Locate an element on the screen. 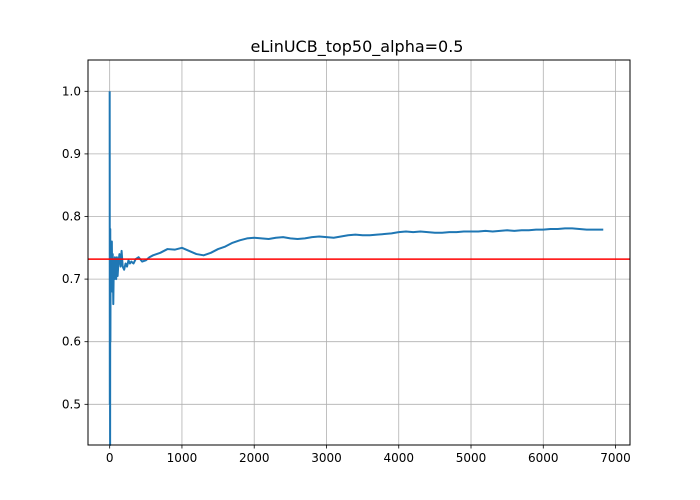 The width and height of the screenshot is (700, 500). y-tick-label: 0.6 is located at coordinates (71, 342).